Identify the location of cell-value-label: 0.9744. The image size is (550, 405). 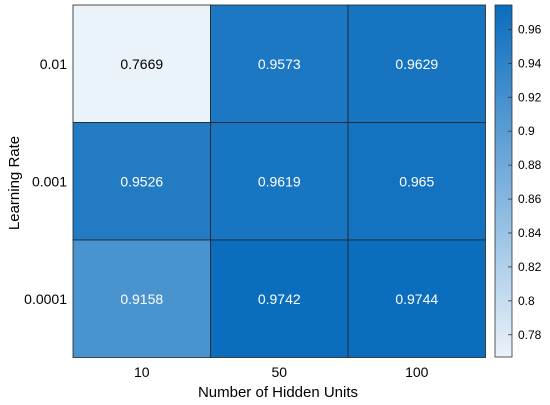
(416, 299).